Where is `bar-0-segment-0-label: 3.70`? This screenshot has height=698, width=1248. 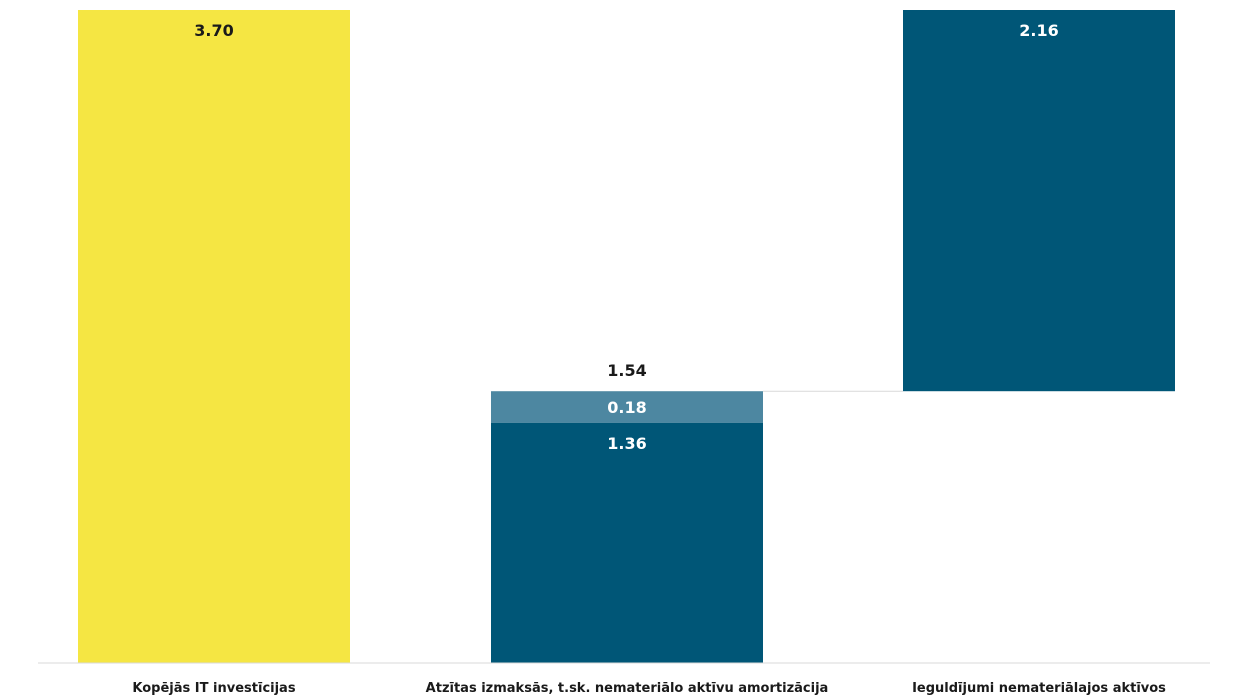 bar-0-segment-0-label: 3.70 is located at coordinates (213, 30).